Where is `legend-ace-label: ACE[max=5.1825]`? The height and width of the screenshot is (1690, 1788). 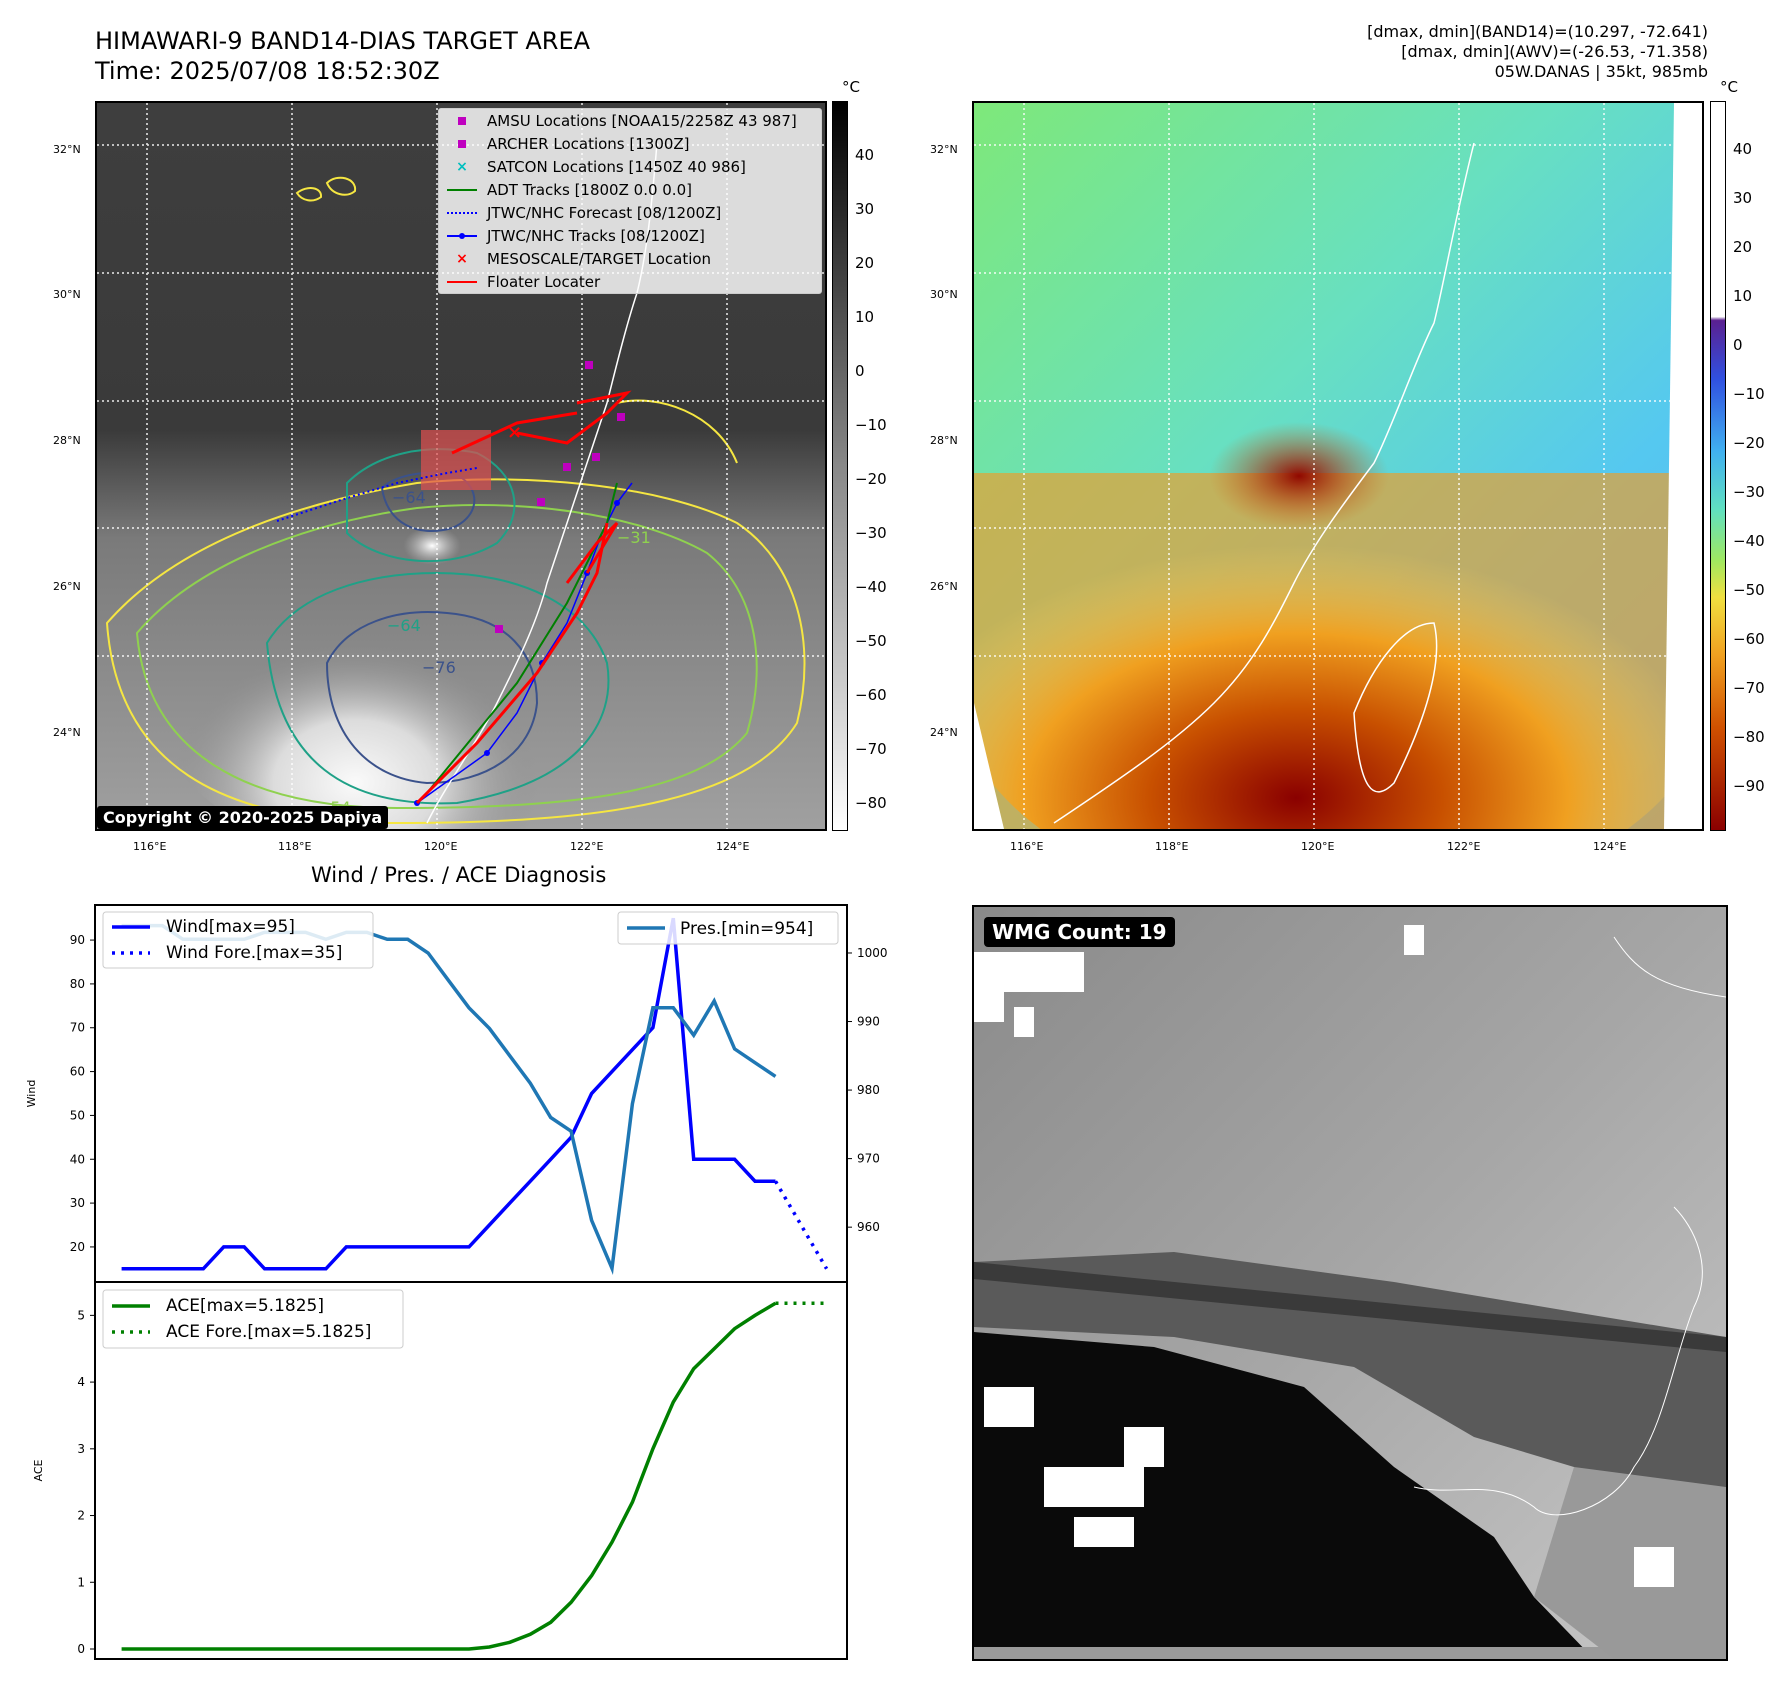 legend-ace-label: ACE[max=5.1825] is located at coordinates (245, 1306).